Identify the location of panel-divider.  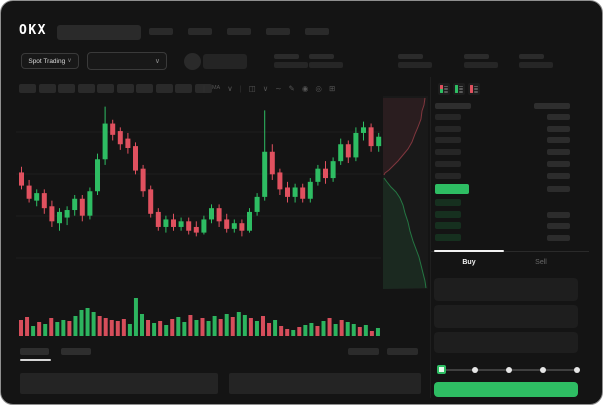
(430, 237).